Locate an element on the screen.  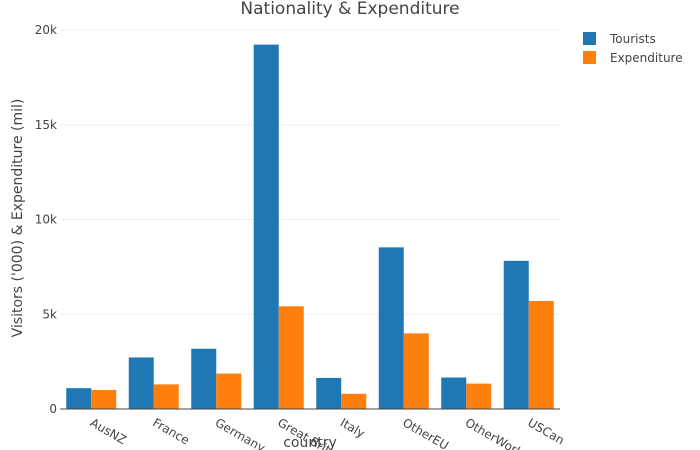
x-tick-label: USCan is located at coordinates (545, 431).